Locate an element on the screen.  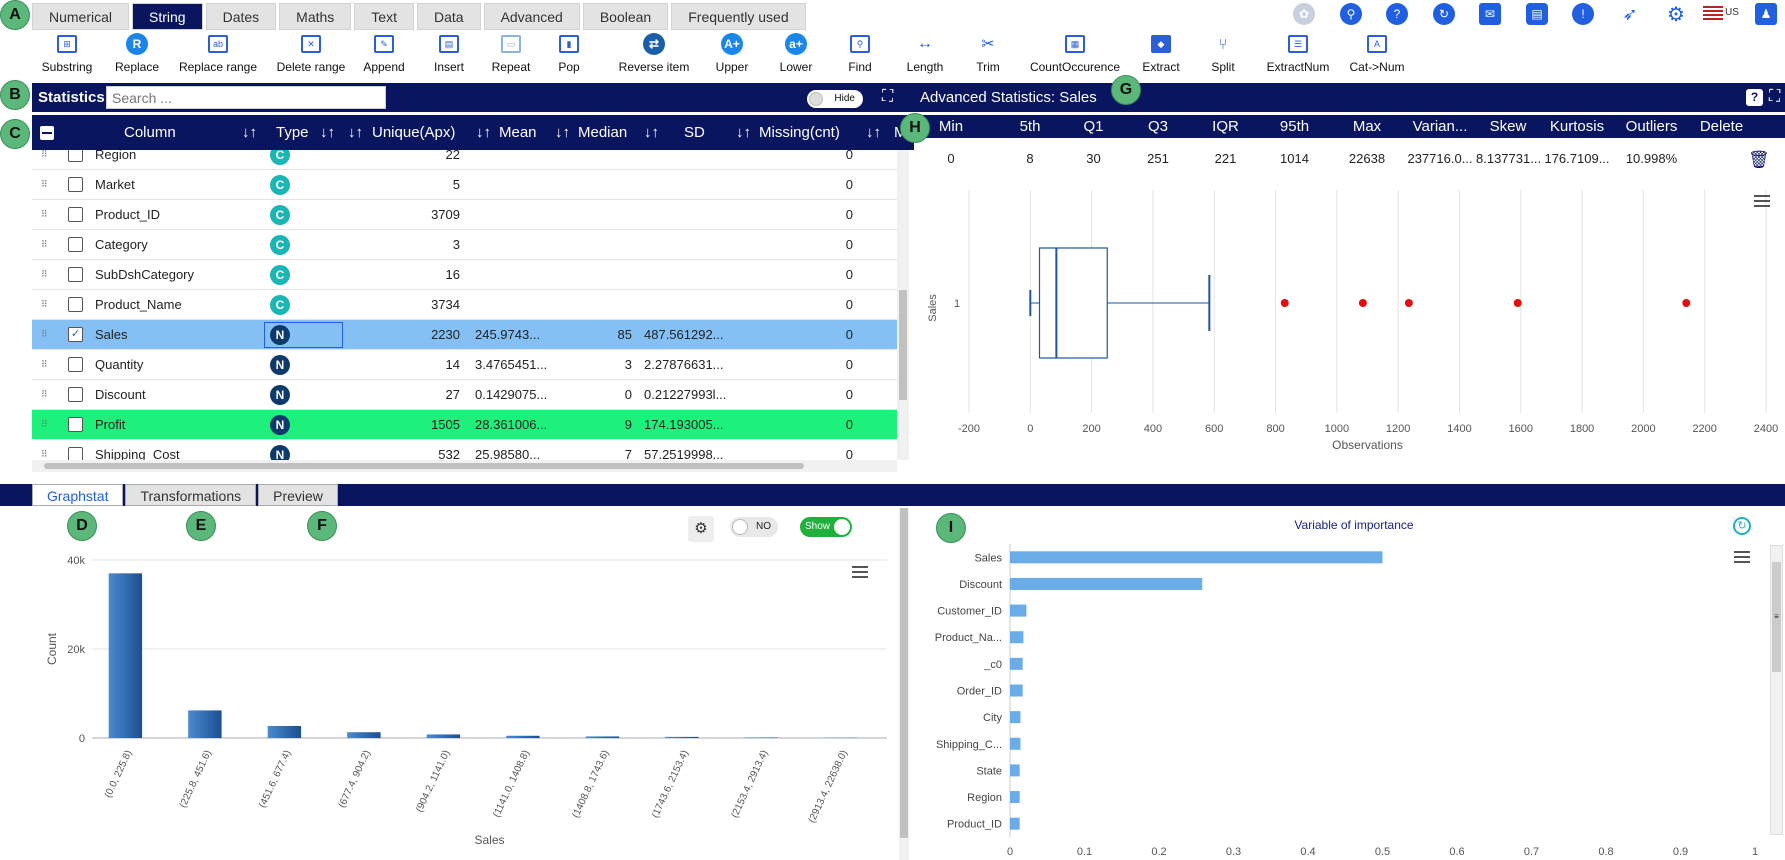
extract-button: ◆ Extract is located at coordinates (1161, 55).